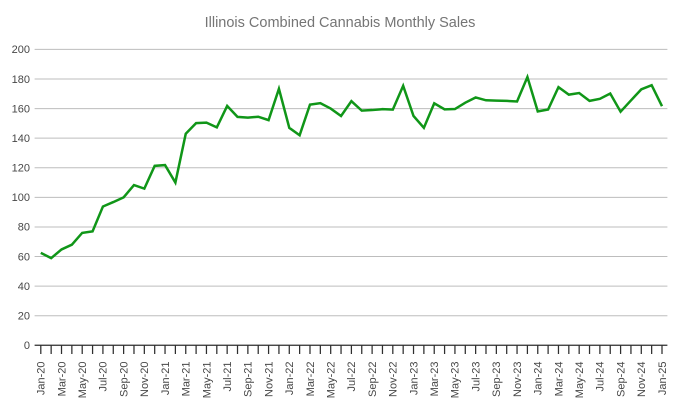  Describe the element at coordinates (27, 346) in the screenshot. I see `svg-text: 0` at that location.